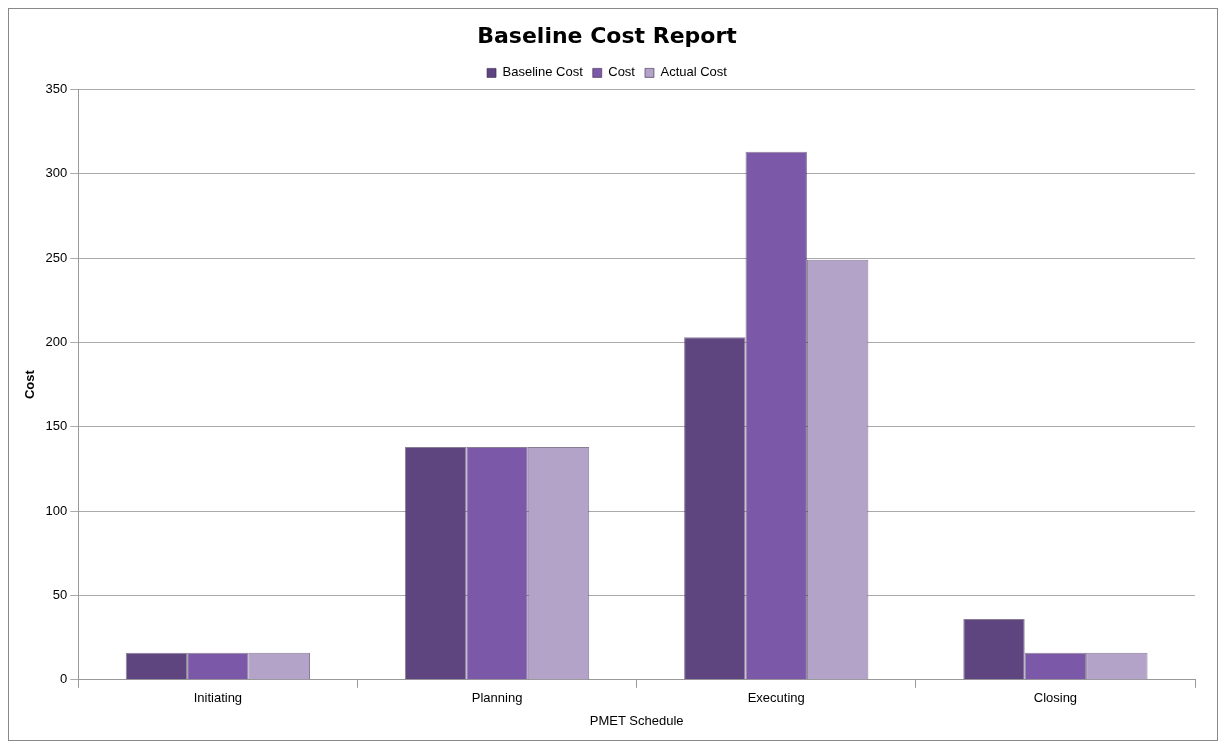 The image size is (1230, 753). Describe the element at coordinates (56, 257) in the screenshot. I see `y-tick-label: 250` at that location.